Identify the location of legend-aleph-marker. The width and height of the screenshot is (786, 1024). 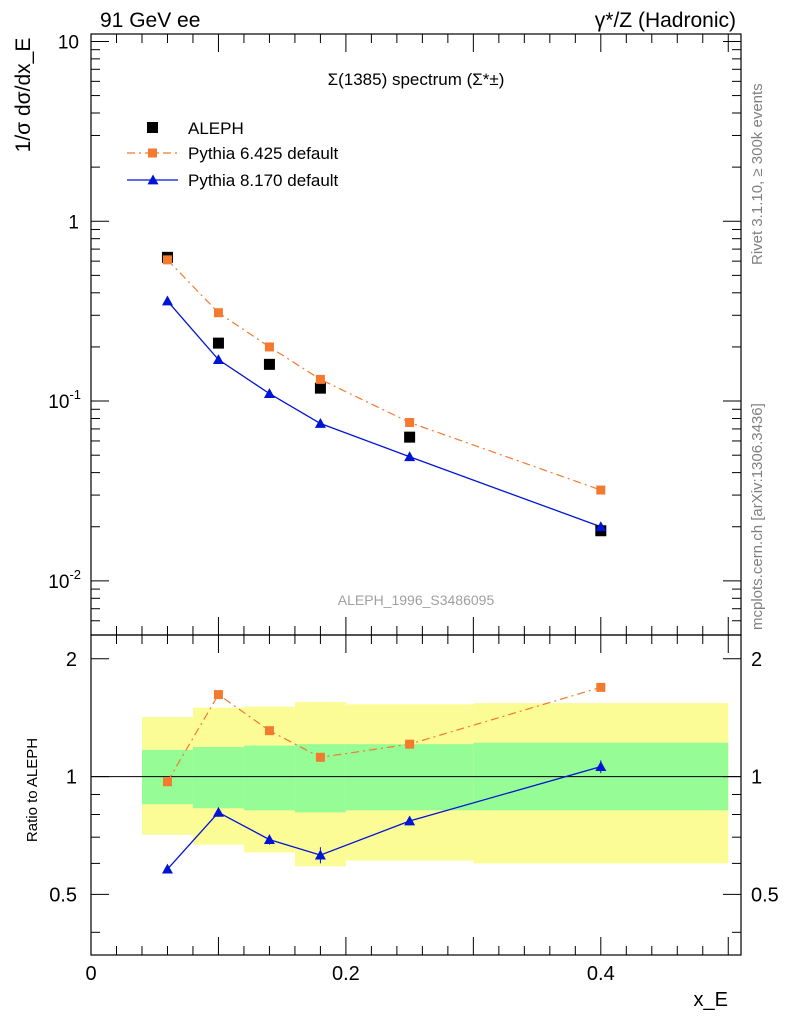
(152, 127).